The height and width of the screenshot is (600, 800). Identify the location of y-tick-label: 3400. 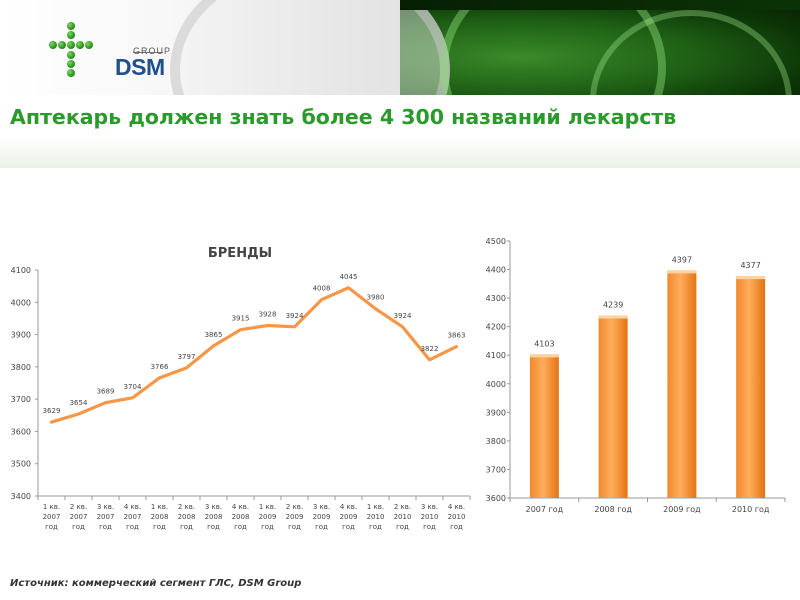
(21, 496).